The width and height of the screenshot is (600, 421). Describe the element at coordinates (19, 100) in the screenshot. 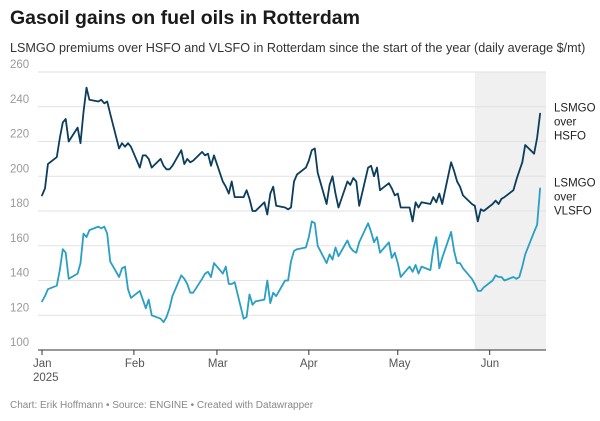

I see `y-tick-label: 240` at that location.